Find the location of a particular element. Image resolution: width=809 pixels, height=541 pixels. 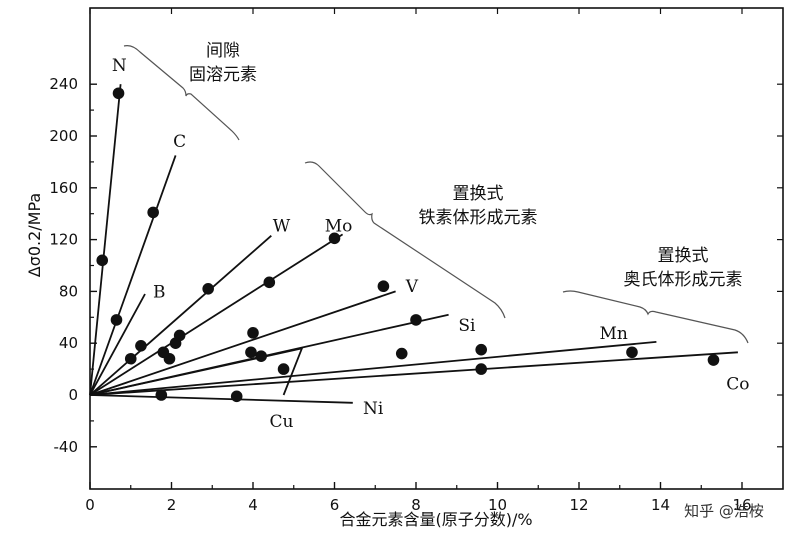

x-tick-label: 8 is located at coordinates (416, 505).